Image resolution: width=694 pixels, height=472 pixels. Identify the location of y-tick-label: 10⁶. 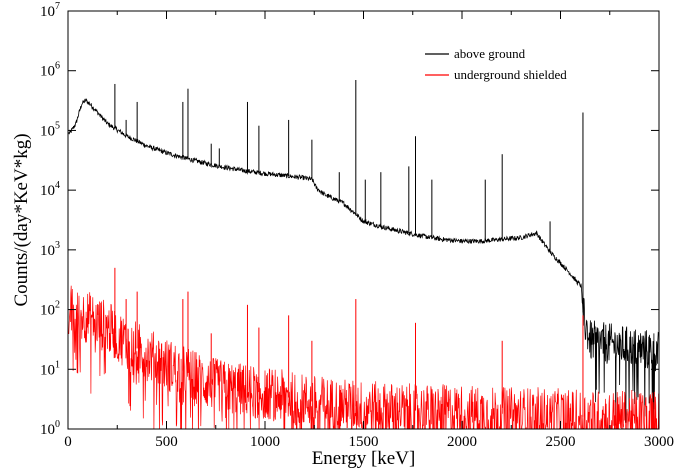
(50, 70).